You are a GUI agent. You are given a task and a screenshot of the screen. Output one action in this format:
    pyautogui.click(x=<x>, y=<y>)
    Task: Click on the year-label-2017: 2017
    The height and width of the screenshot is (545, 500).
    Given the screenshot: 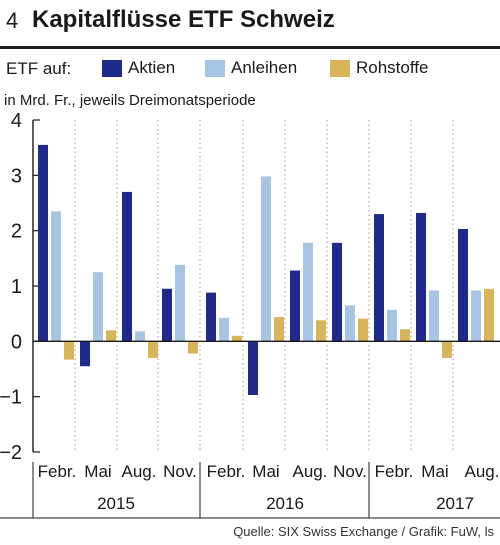 What is the action you would take?
    pyautogui.click(x=455, y=503)
    